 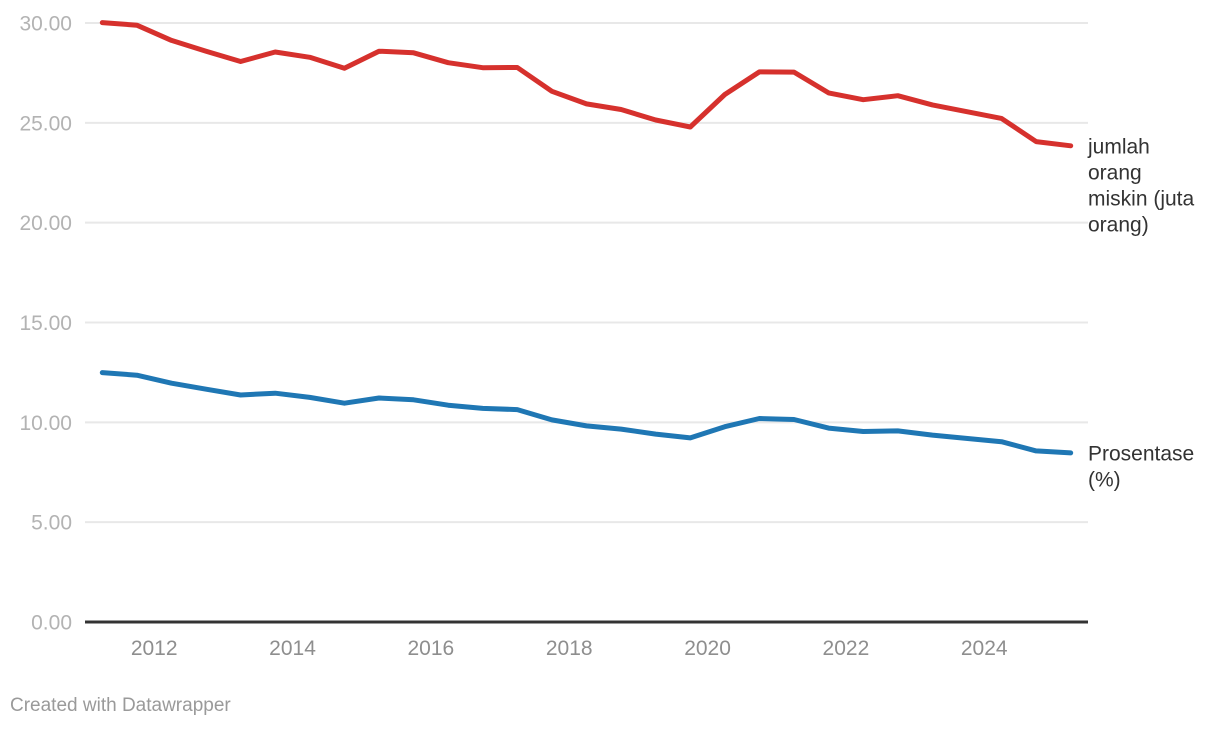 I want to click on y-axis-tick-label: 10.00, so click(x=45, y=423).